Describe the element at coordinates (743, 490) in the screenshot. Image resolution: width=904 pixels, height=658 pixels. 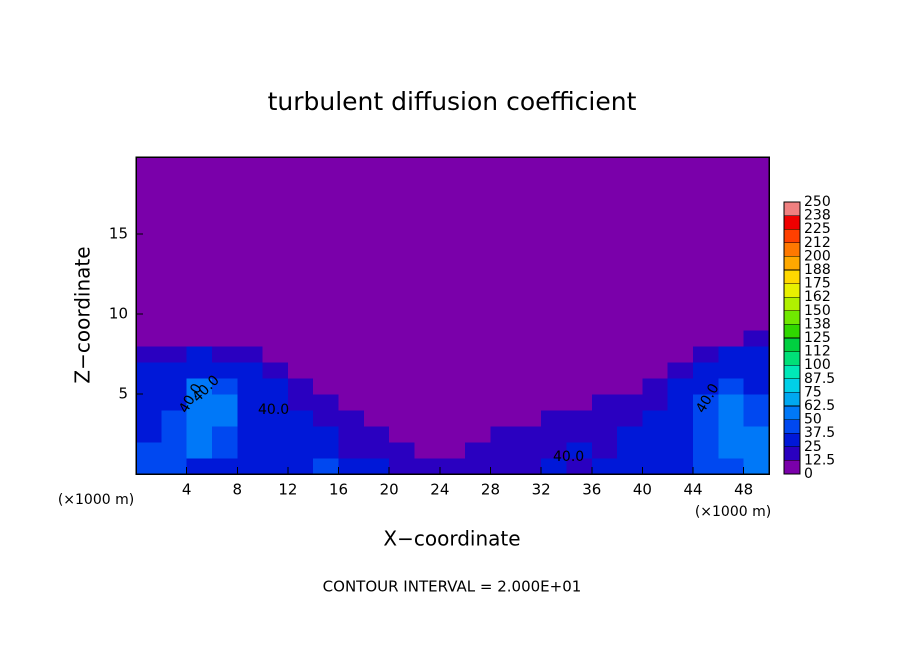
I see `x-tick-label: 48` at that location.